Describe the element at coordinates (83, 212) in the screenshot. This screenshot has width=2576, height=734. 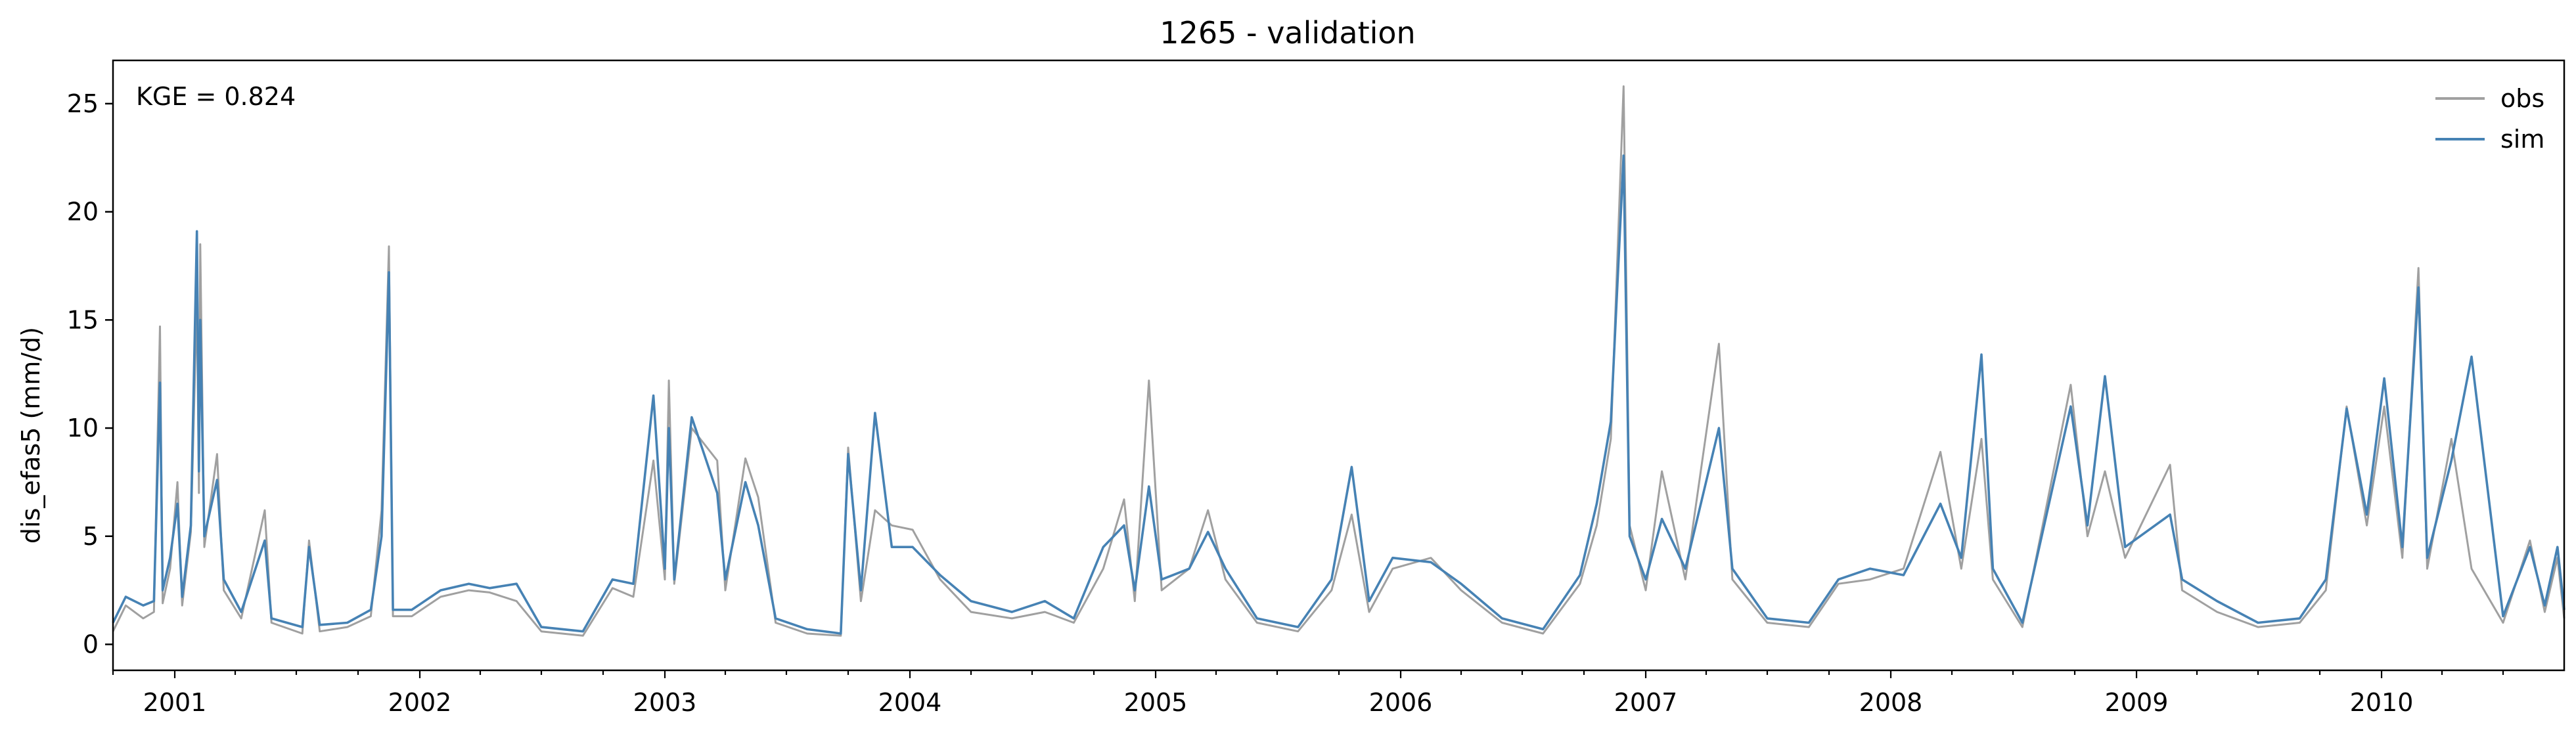
I see `y-tick-label: 20` at that location.